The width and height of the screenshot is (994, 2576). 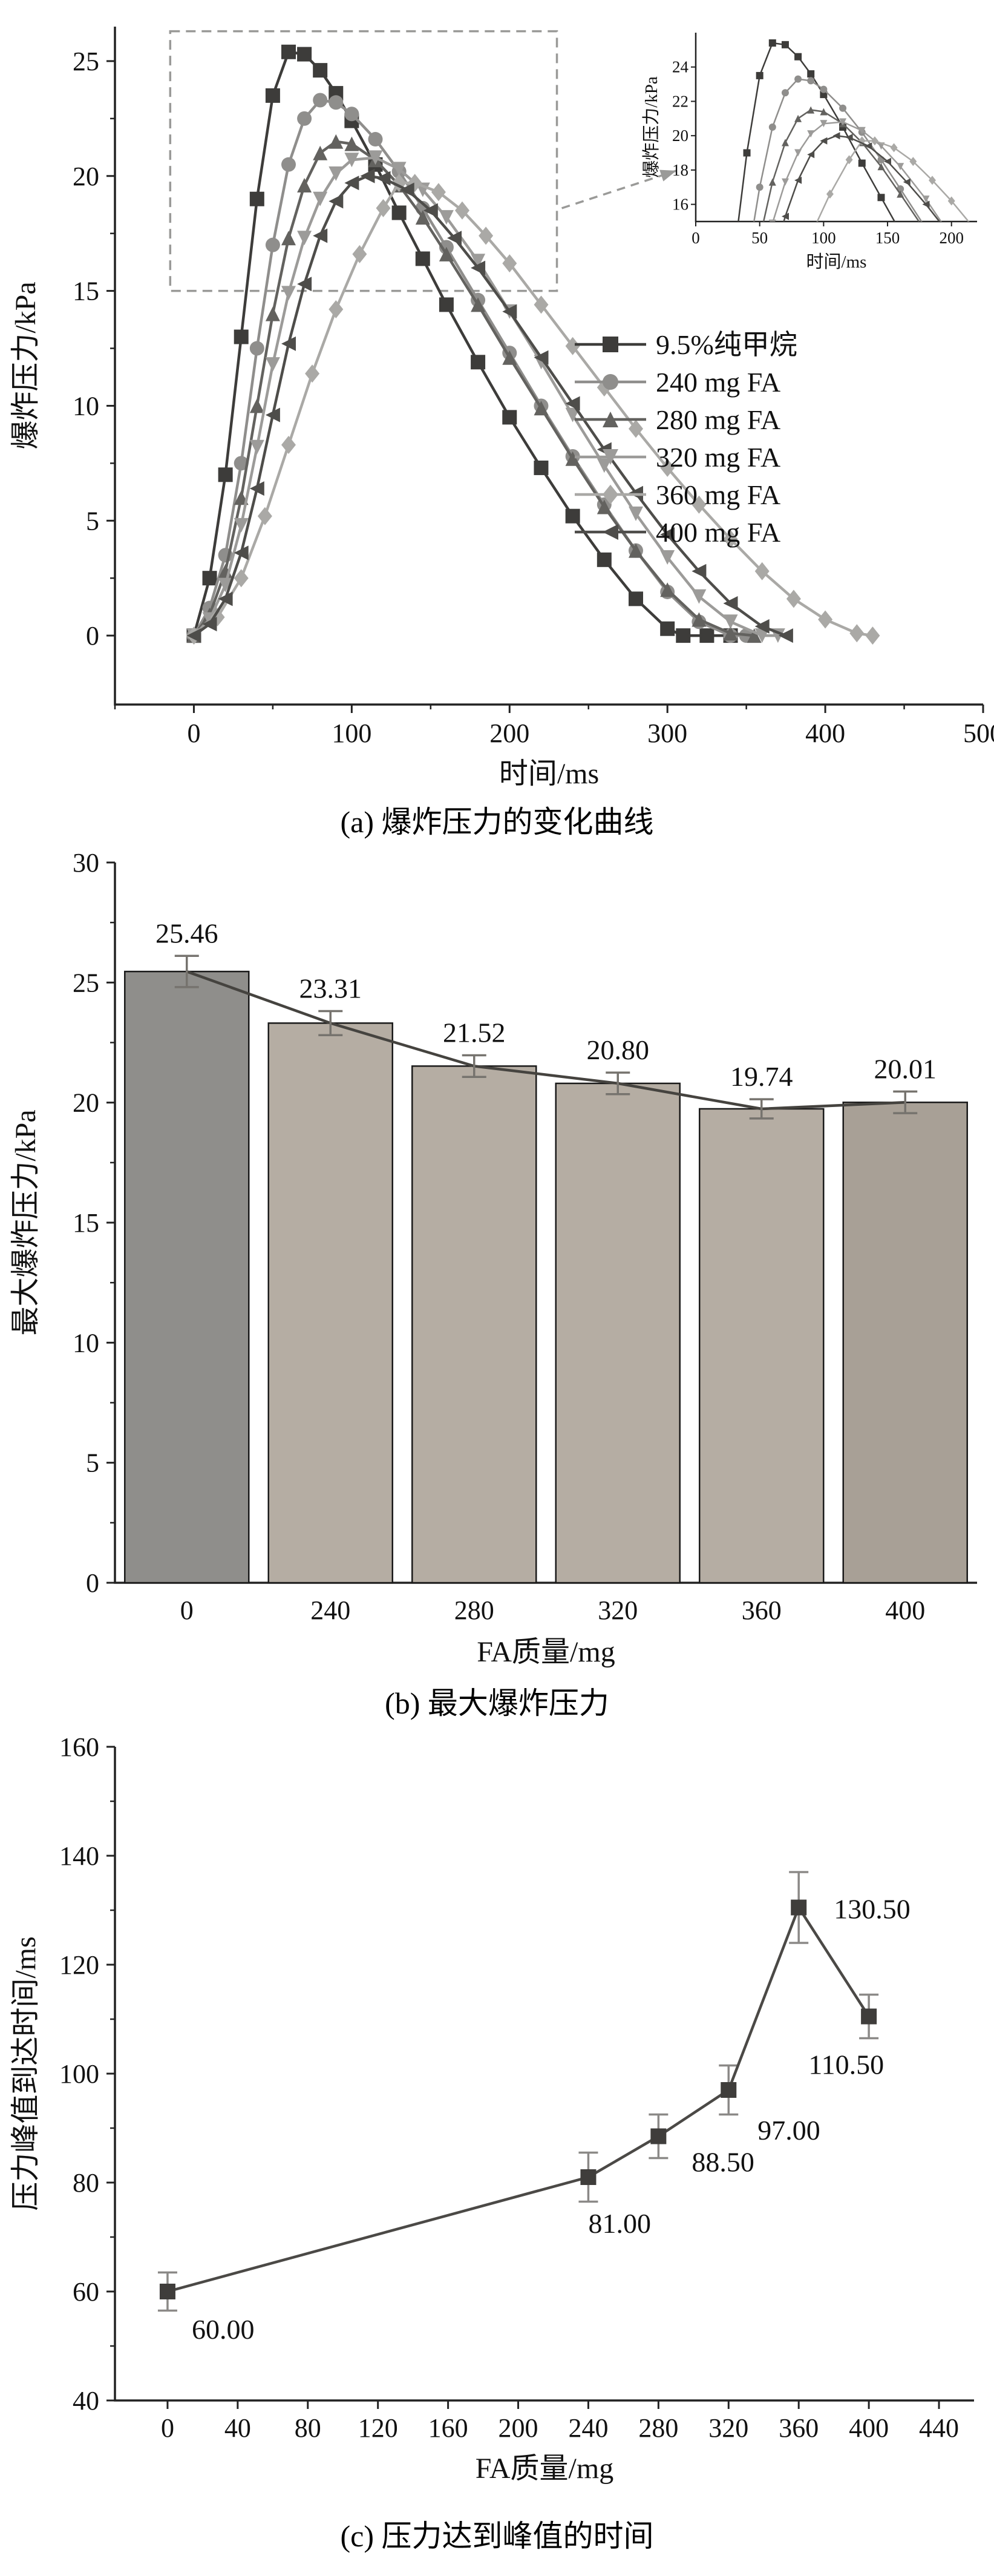 I want to click on y-axis-label: 爆炸压力/kPa, so click(x=26, y=365).